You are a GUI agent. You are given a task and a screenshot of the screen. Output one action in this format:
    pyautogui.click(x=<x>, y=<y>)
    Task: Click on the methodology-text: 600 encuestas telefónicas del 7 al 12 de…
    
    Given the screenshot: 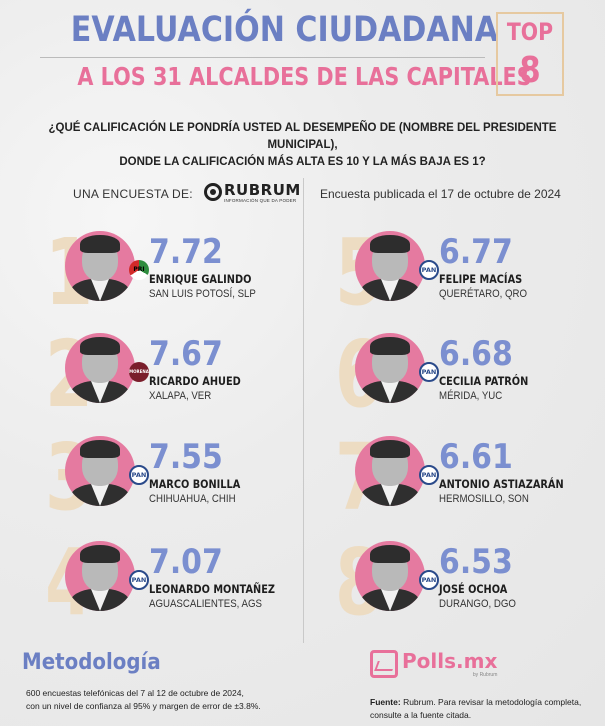 What is the action you would take?
    pyautogui.click(x=166, y=700)
    